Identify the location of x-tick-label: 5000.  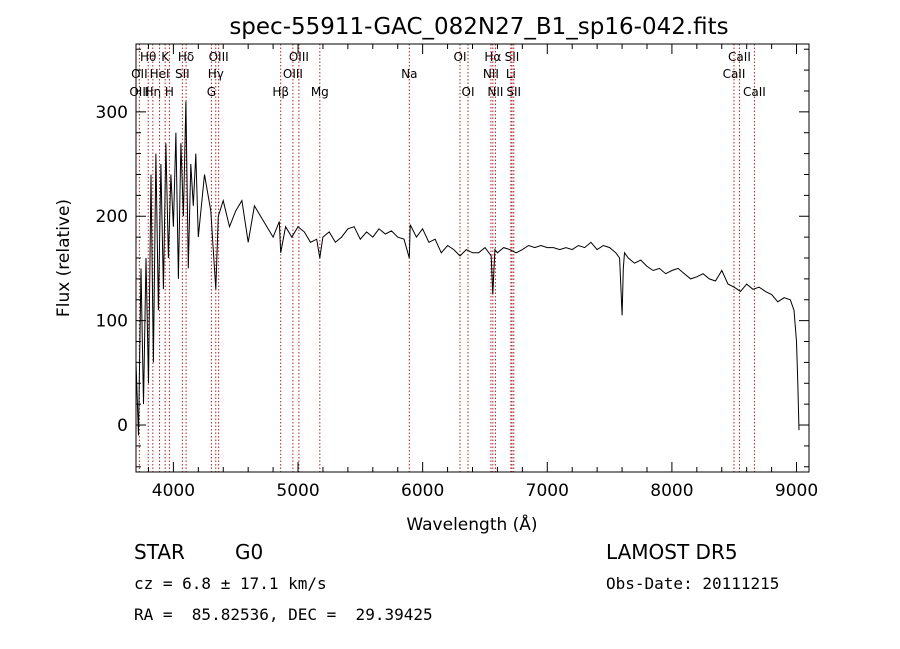
(297, 491).